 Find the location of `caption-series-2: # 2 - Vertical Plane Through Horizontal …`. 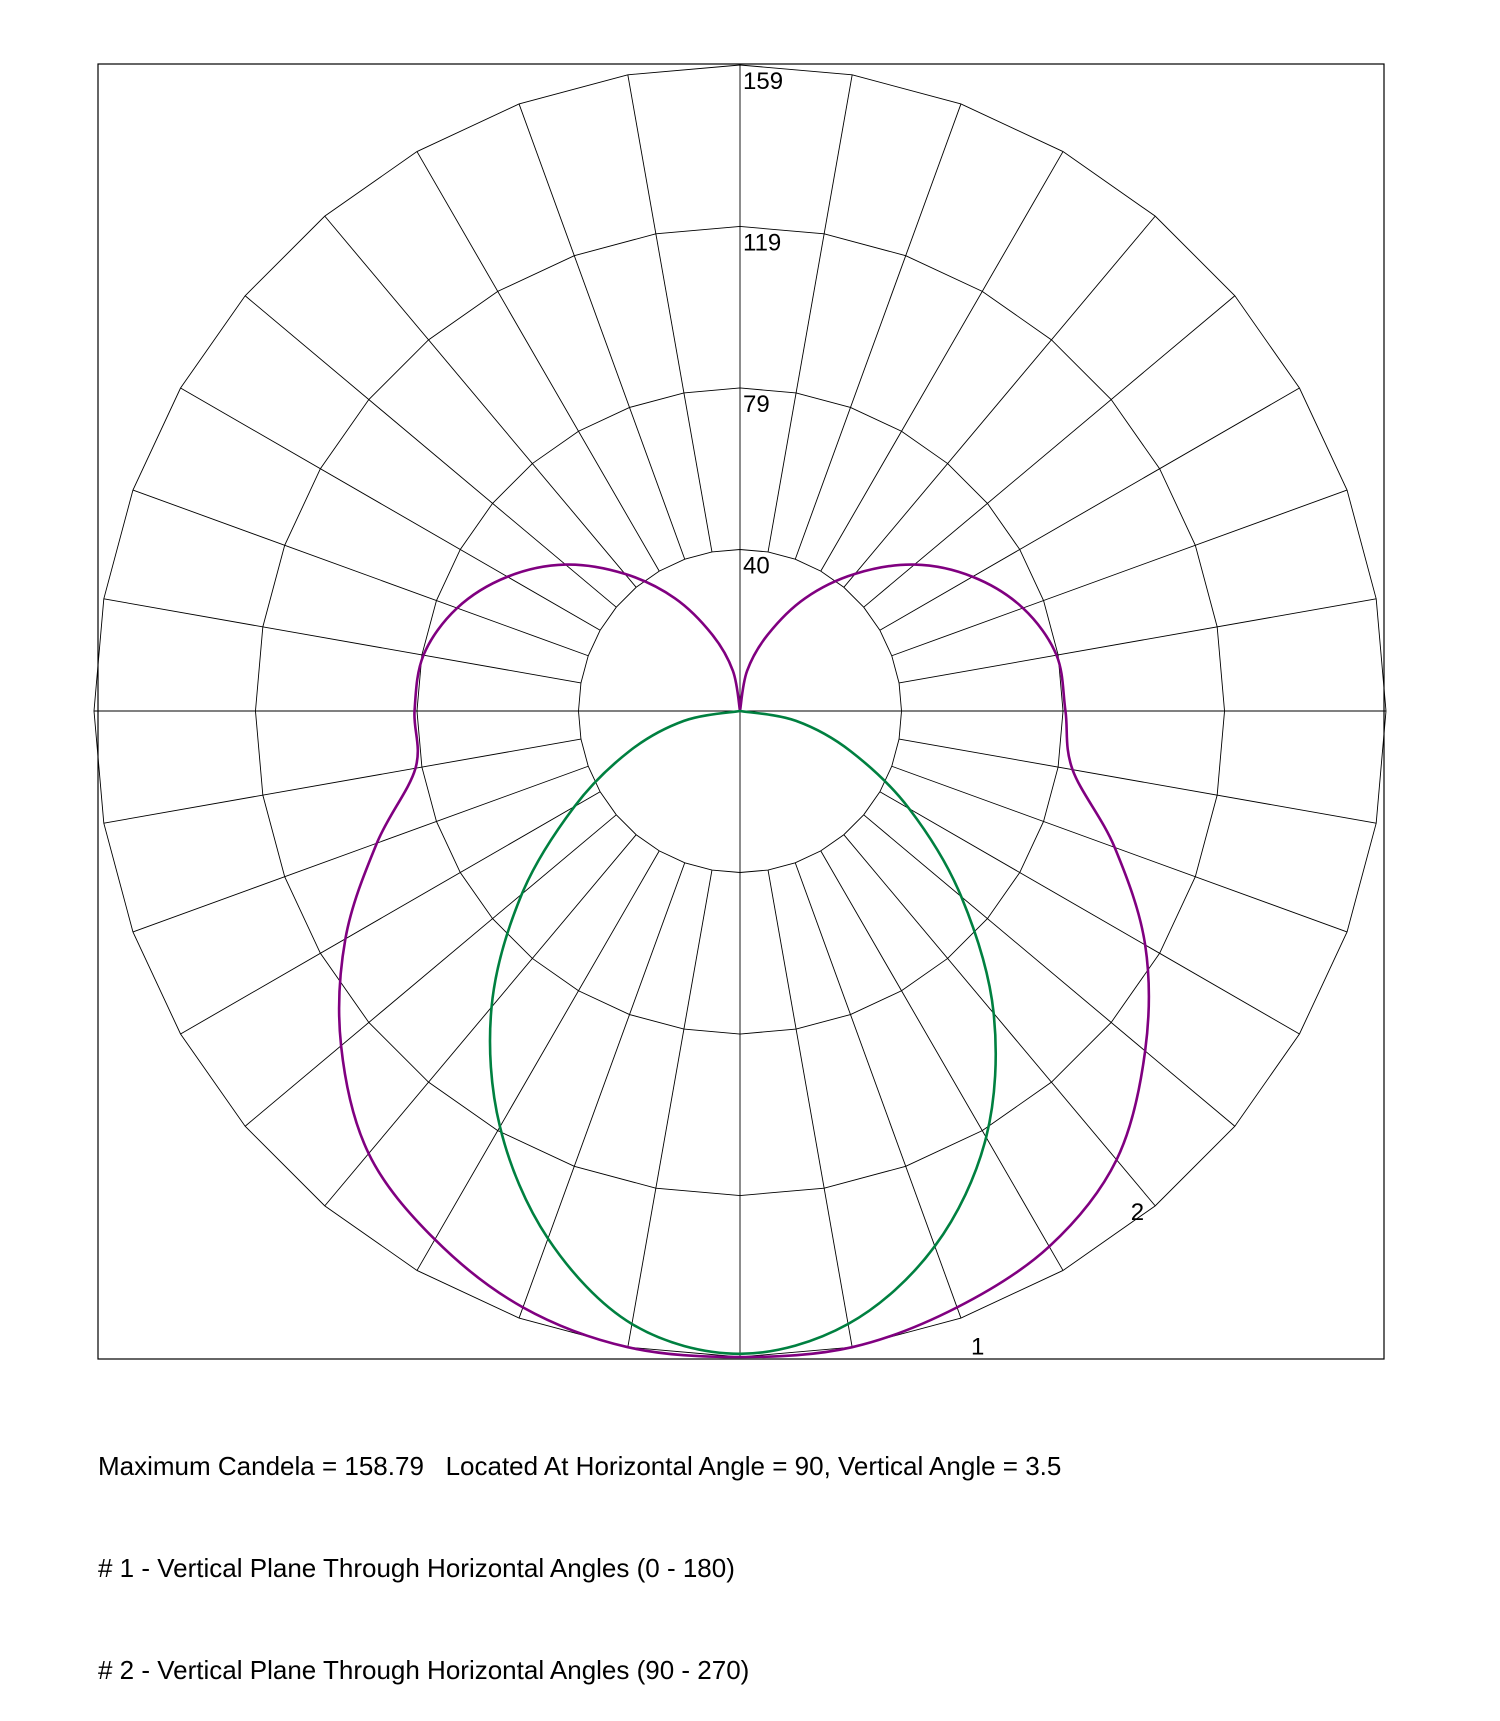

caption-series-2: # 2 - Vertical Plane Through Horizontal … is located at coordinates (424, 1670).